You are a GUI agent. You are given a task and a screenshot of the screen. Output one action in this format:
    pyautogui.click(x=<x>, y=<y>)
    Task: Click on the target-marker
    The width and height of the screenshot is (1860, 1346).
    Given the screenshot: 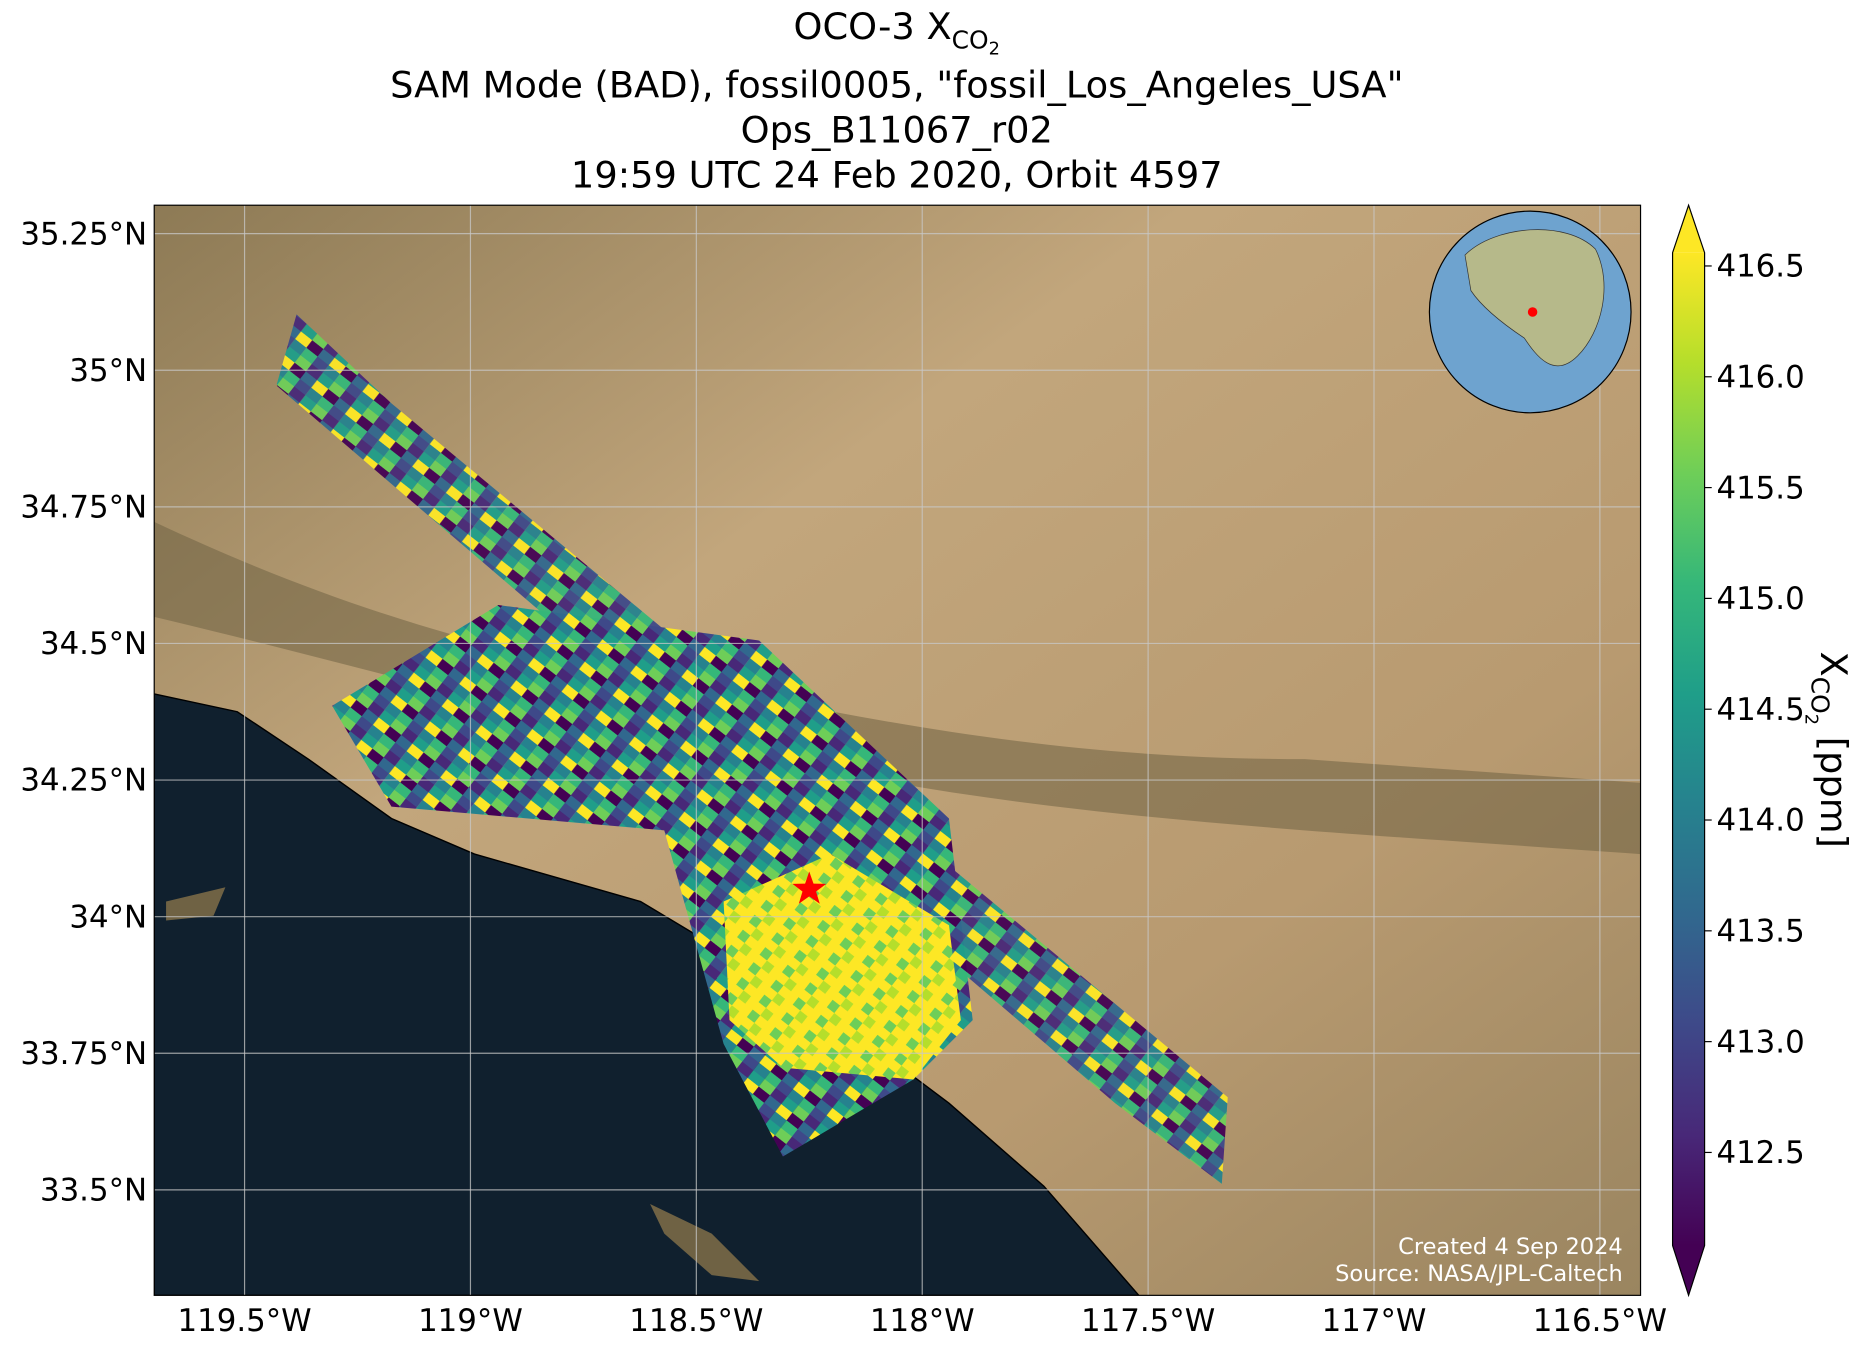 What is the action you would take?
    pyautogui.click(x=809, y=887)
    